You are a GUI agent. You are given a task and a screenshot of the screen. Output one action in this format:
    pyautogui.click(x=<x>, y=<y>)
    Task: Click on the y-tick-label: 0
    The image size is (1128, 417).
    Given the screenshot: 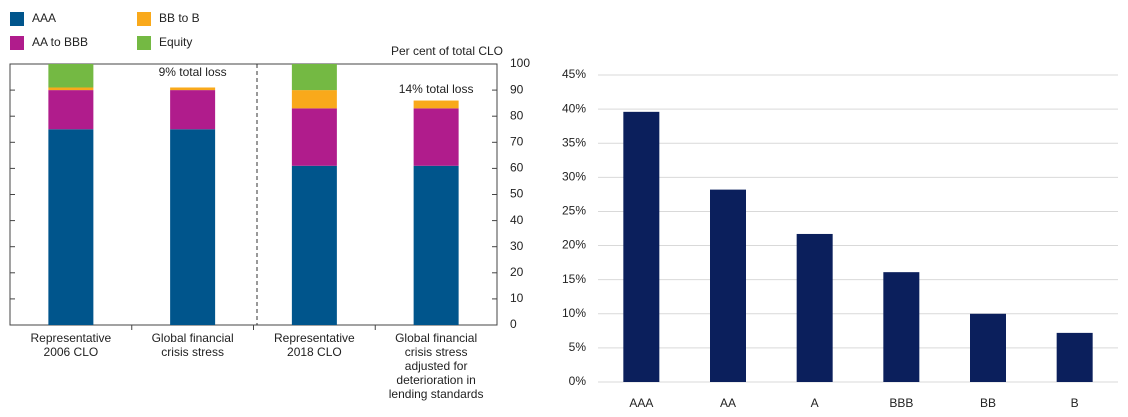 What is the action you would take?
    pyautogui.click(x=513, y=324)
    